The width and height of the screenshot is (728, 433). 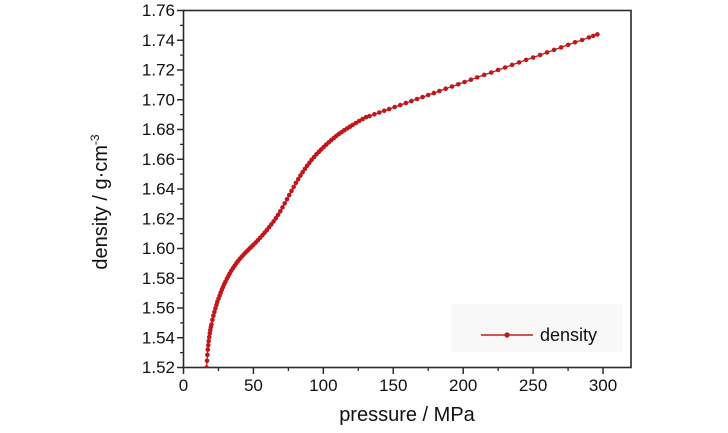 I want to click on y-tick-label: 1.54, so click(x=158, y=337).